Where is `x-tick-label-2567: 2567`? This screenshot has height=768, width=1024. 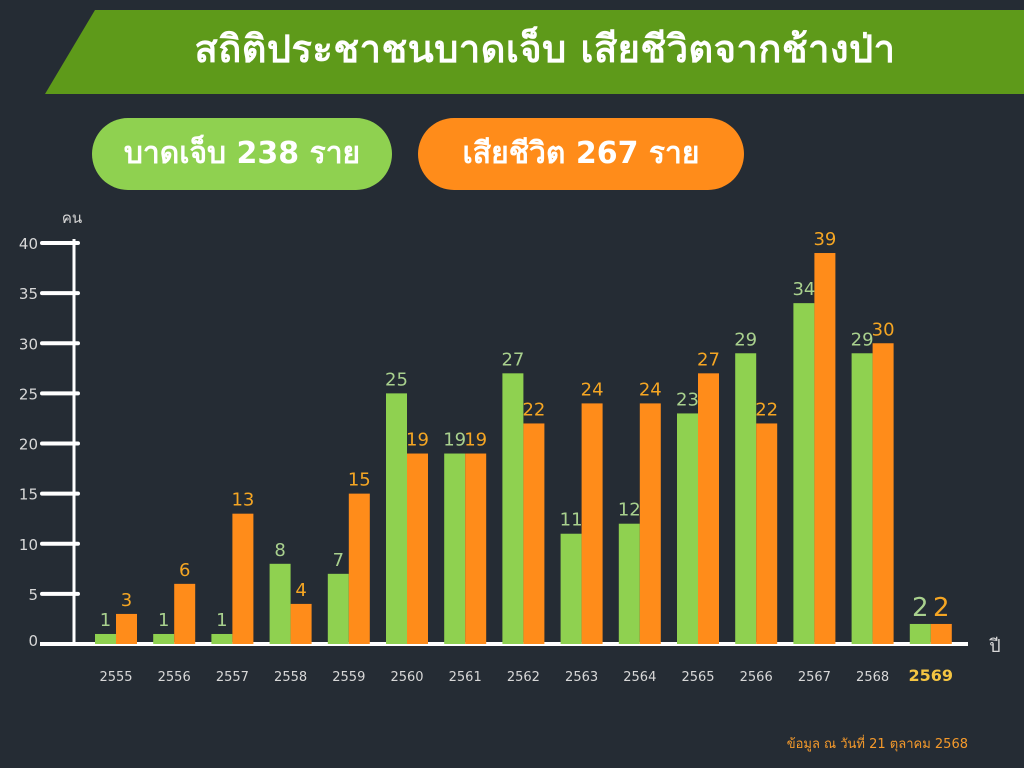 x-tick-label-2567: 2567 is located at coordinates (814, 677).